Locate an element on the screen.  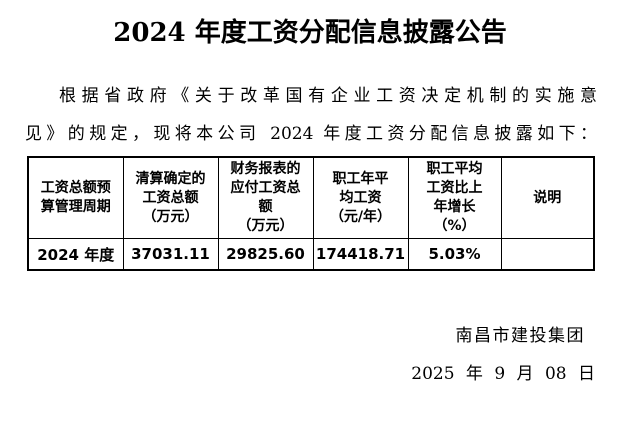
col-header-financial-payable-wage: 财务报表的 应付工资总 额 （万元） is located at coordinates (265, 197).